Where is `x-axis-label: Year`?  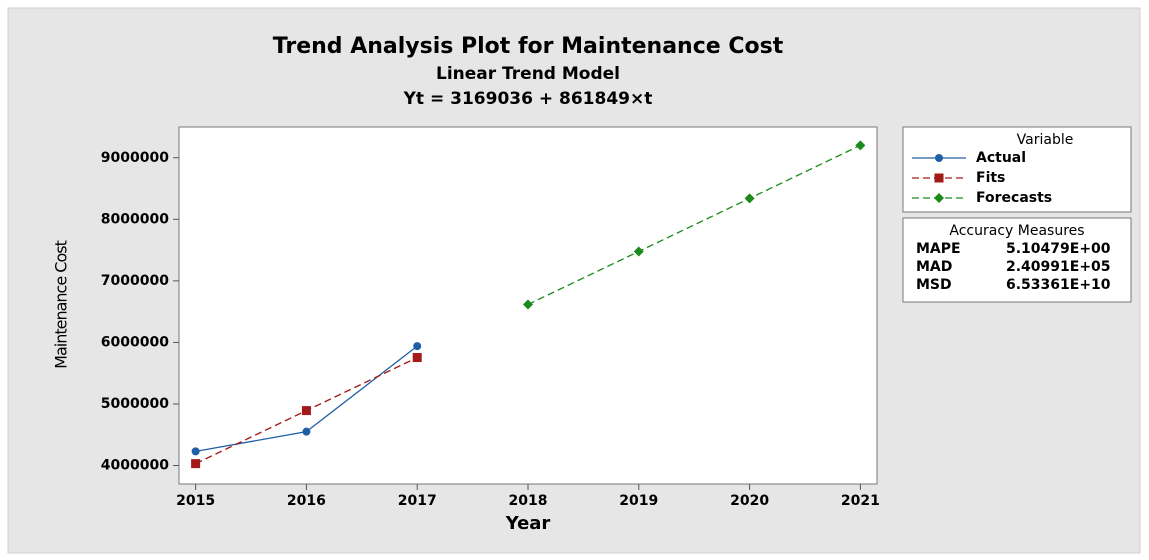 x-axis-label: Year is located at coordinates (528, 523).